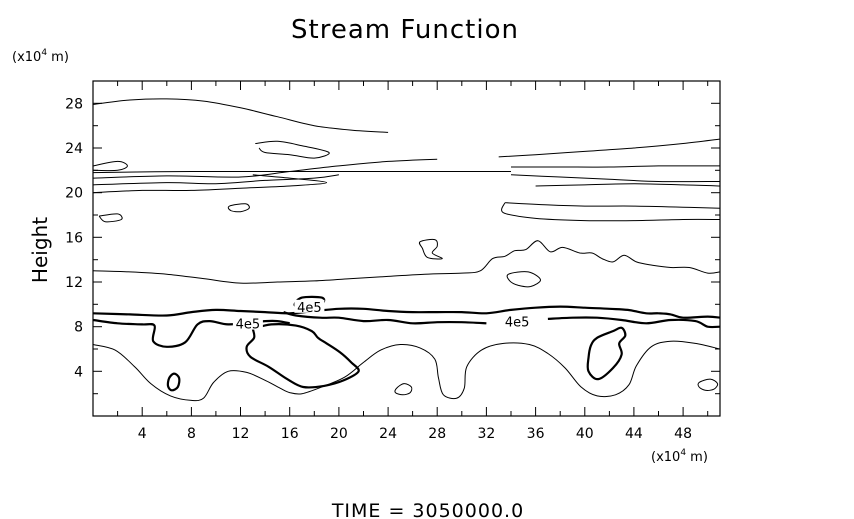 Image resolution: width=854 pixels, height=519 pixels. I want to click on x-tick-label: 32, so click(486, 434).